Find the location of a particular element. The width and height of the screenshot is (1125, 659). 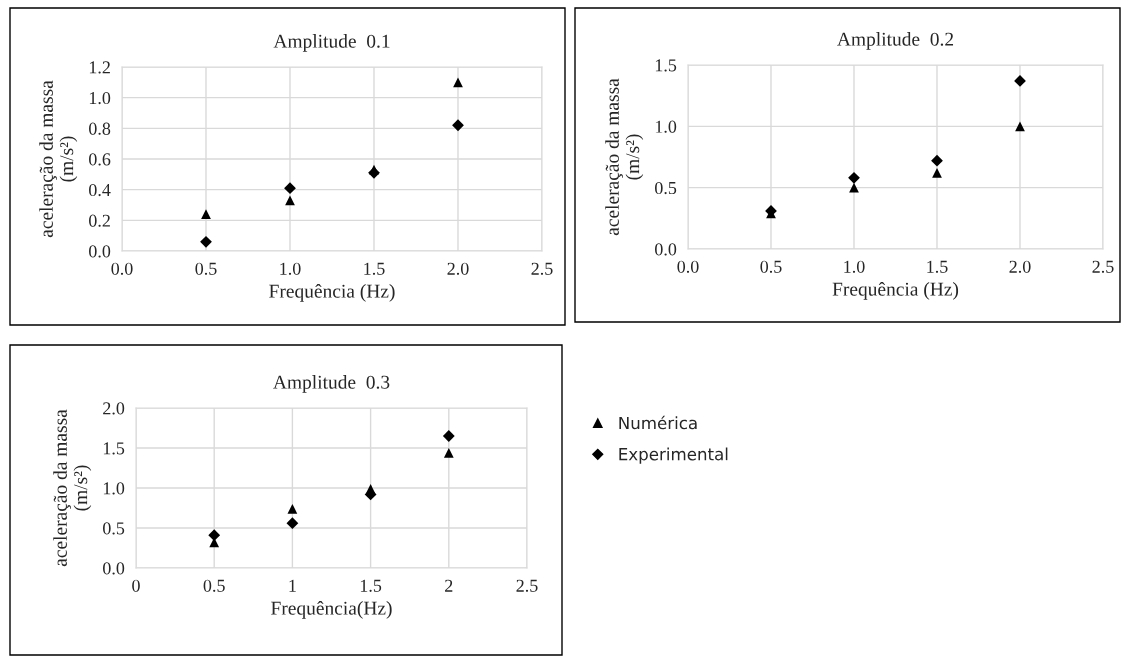

chart-title: Amplitude 0.3 is located at coordinates (331, 384).